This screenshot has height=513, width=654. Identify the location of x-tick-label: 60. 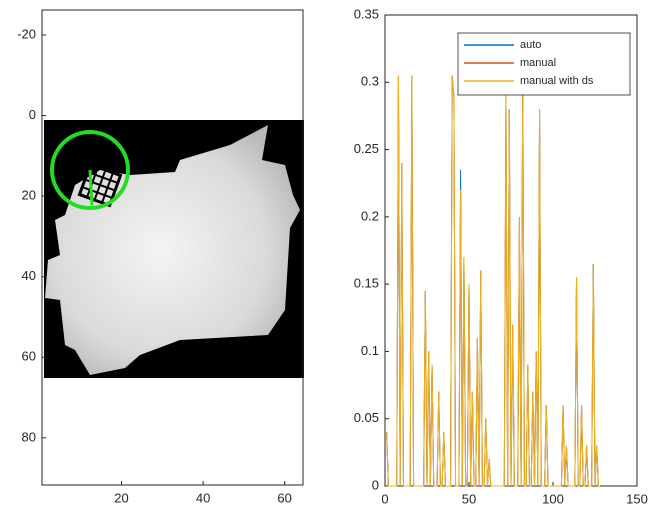
(284, 497).